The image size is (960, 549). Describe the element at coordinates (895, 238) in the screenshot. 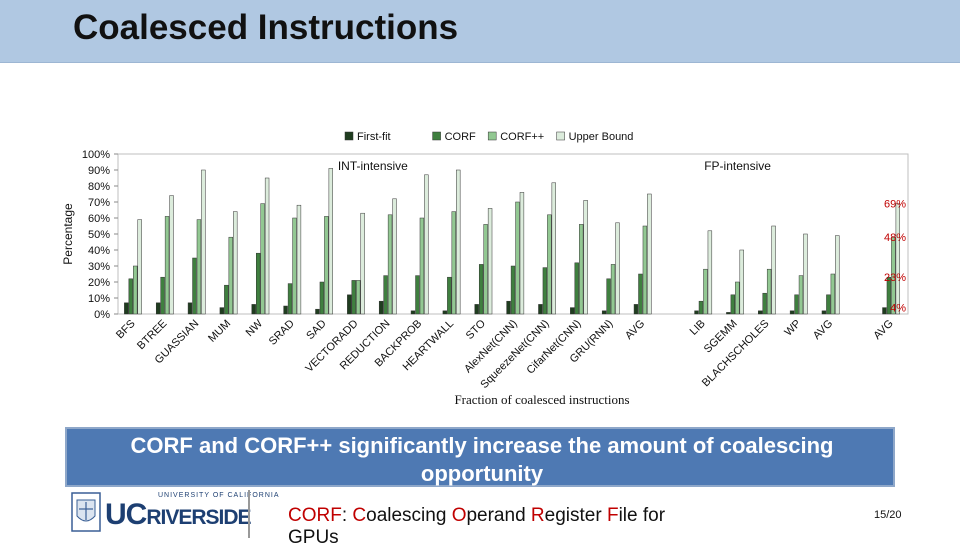

I see `value-annotation: 48%` at that location.